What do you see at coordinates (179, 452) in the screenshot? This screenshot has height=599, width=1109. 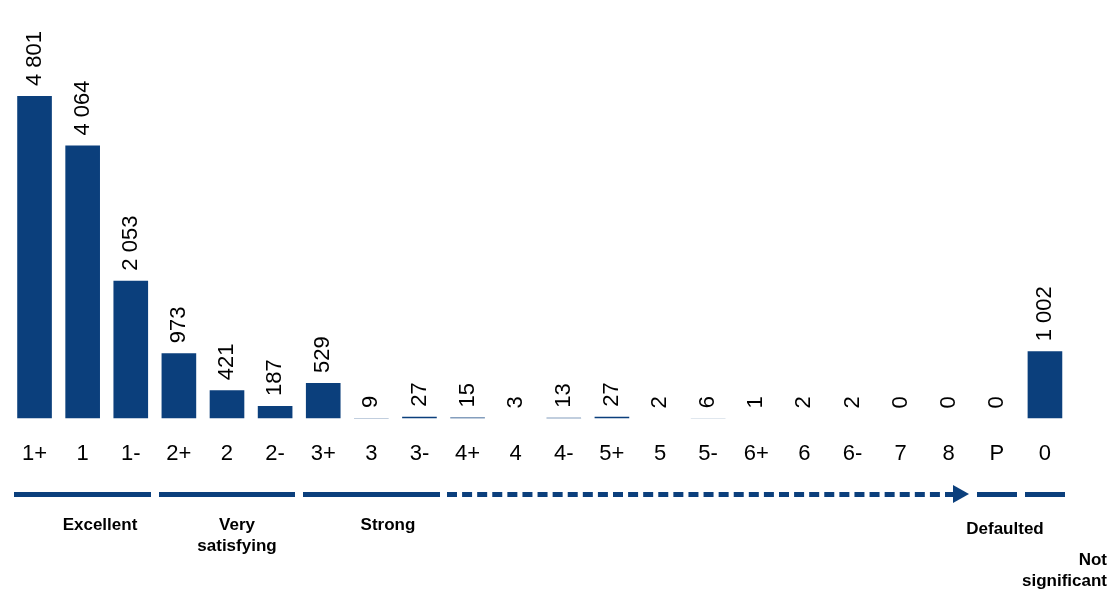 I see `x-tick-label: 2+` at bounding box center [179, 452].